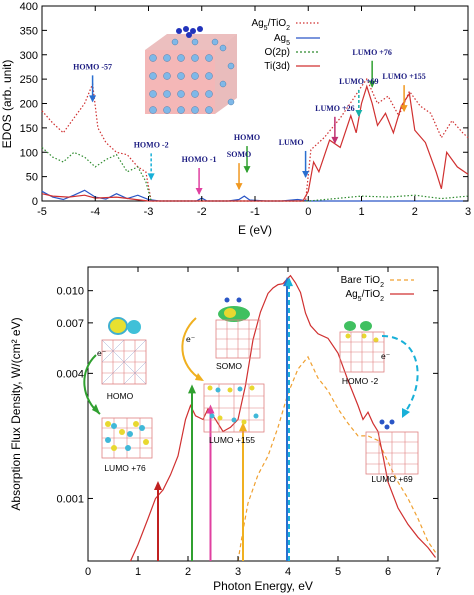 The width and height of the screenshot is (474, 595). I want to click on absorption-x-tick-label: 2, so click(188, 572).